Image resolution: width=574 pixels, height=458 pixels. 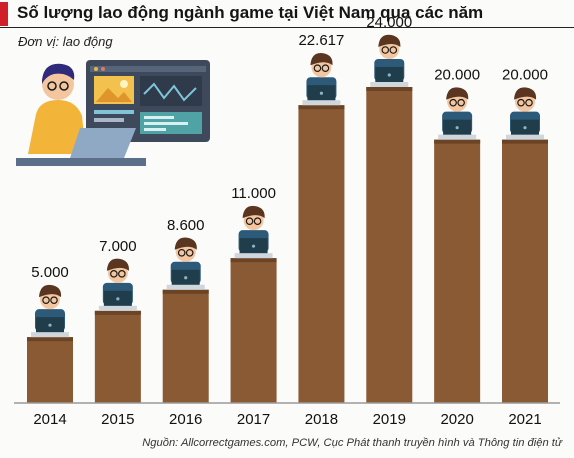 I want to click on developer-figure-2017, so click(x=253, y=232).